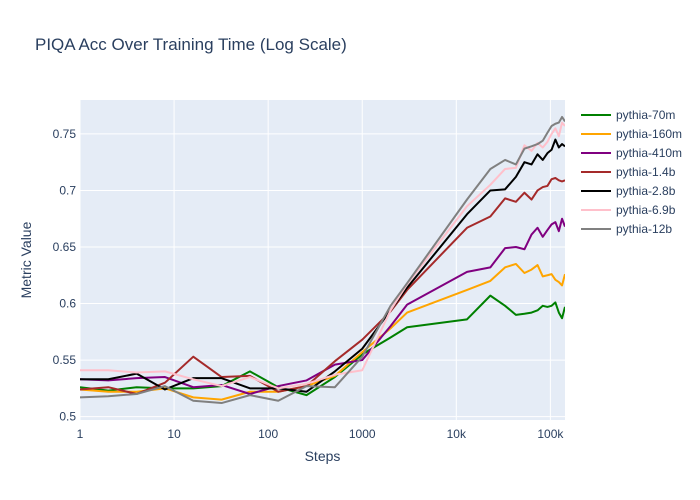  Describe the element at coordinates (362, 434) in the screenshot. I see `x-tick-label: 1000` at that location.